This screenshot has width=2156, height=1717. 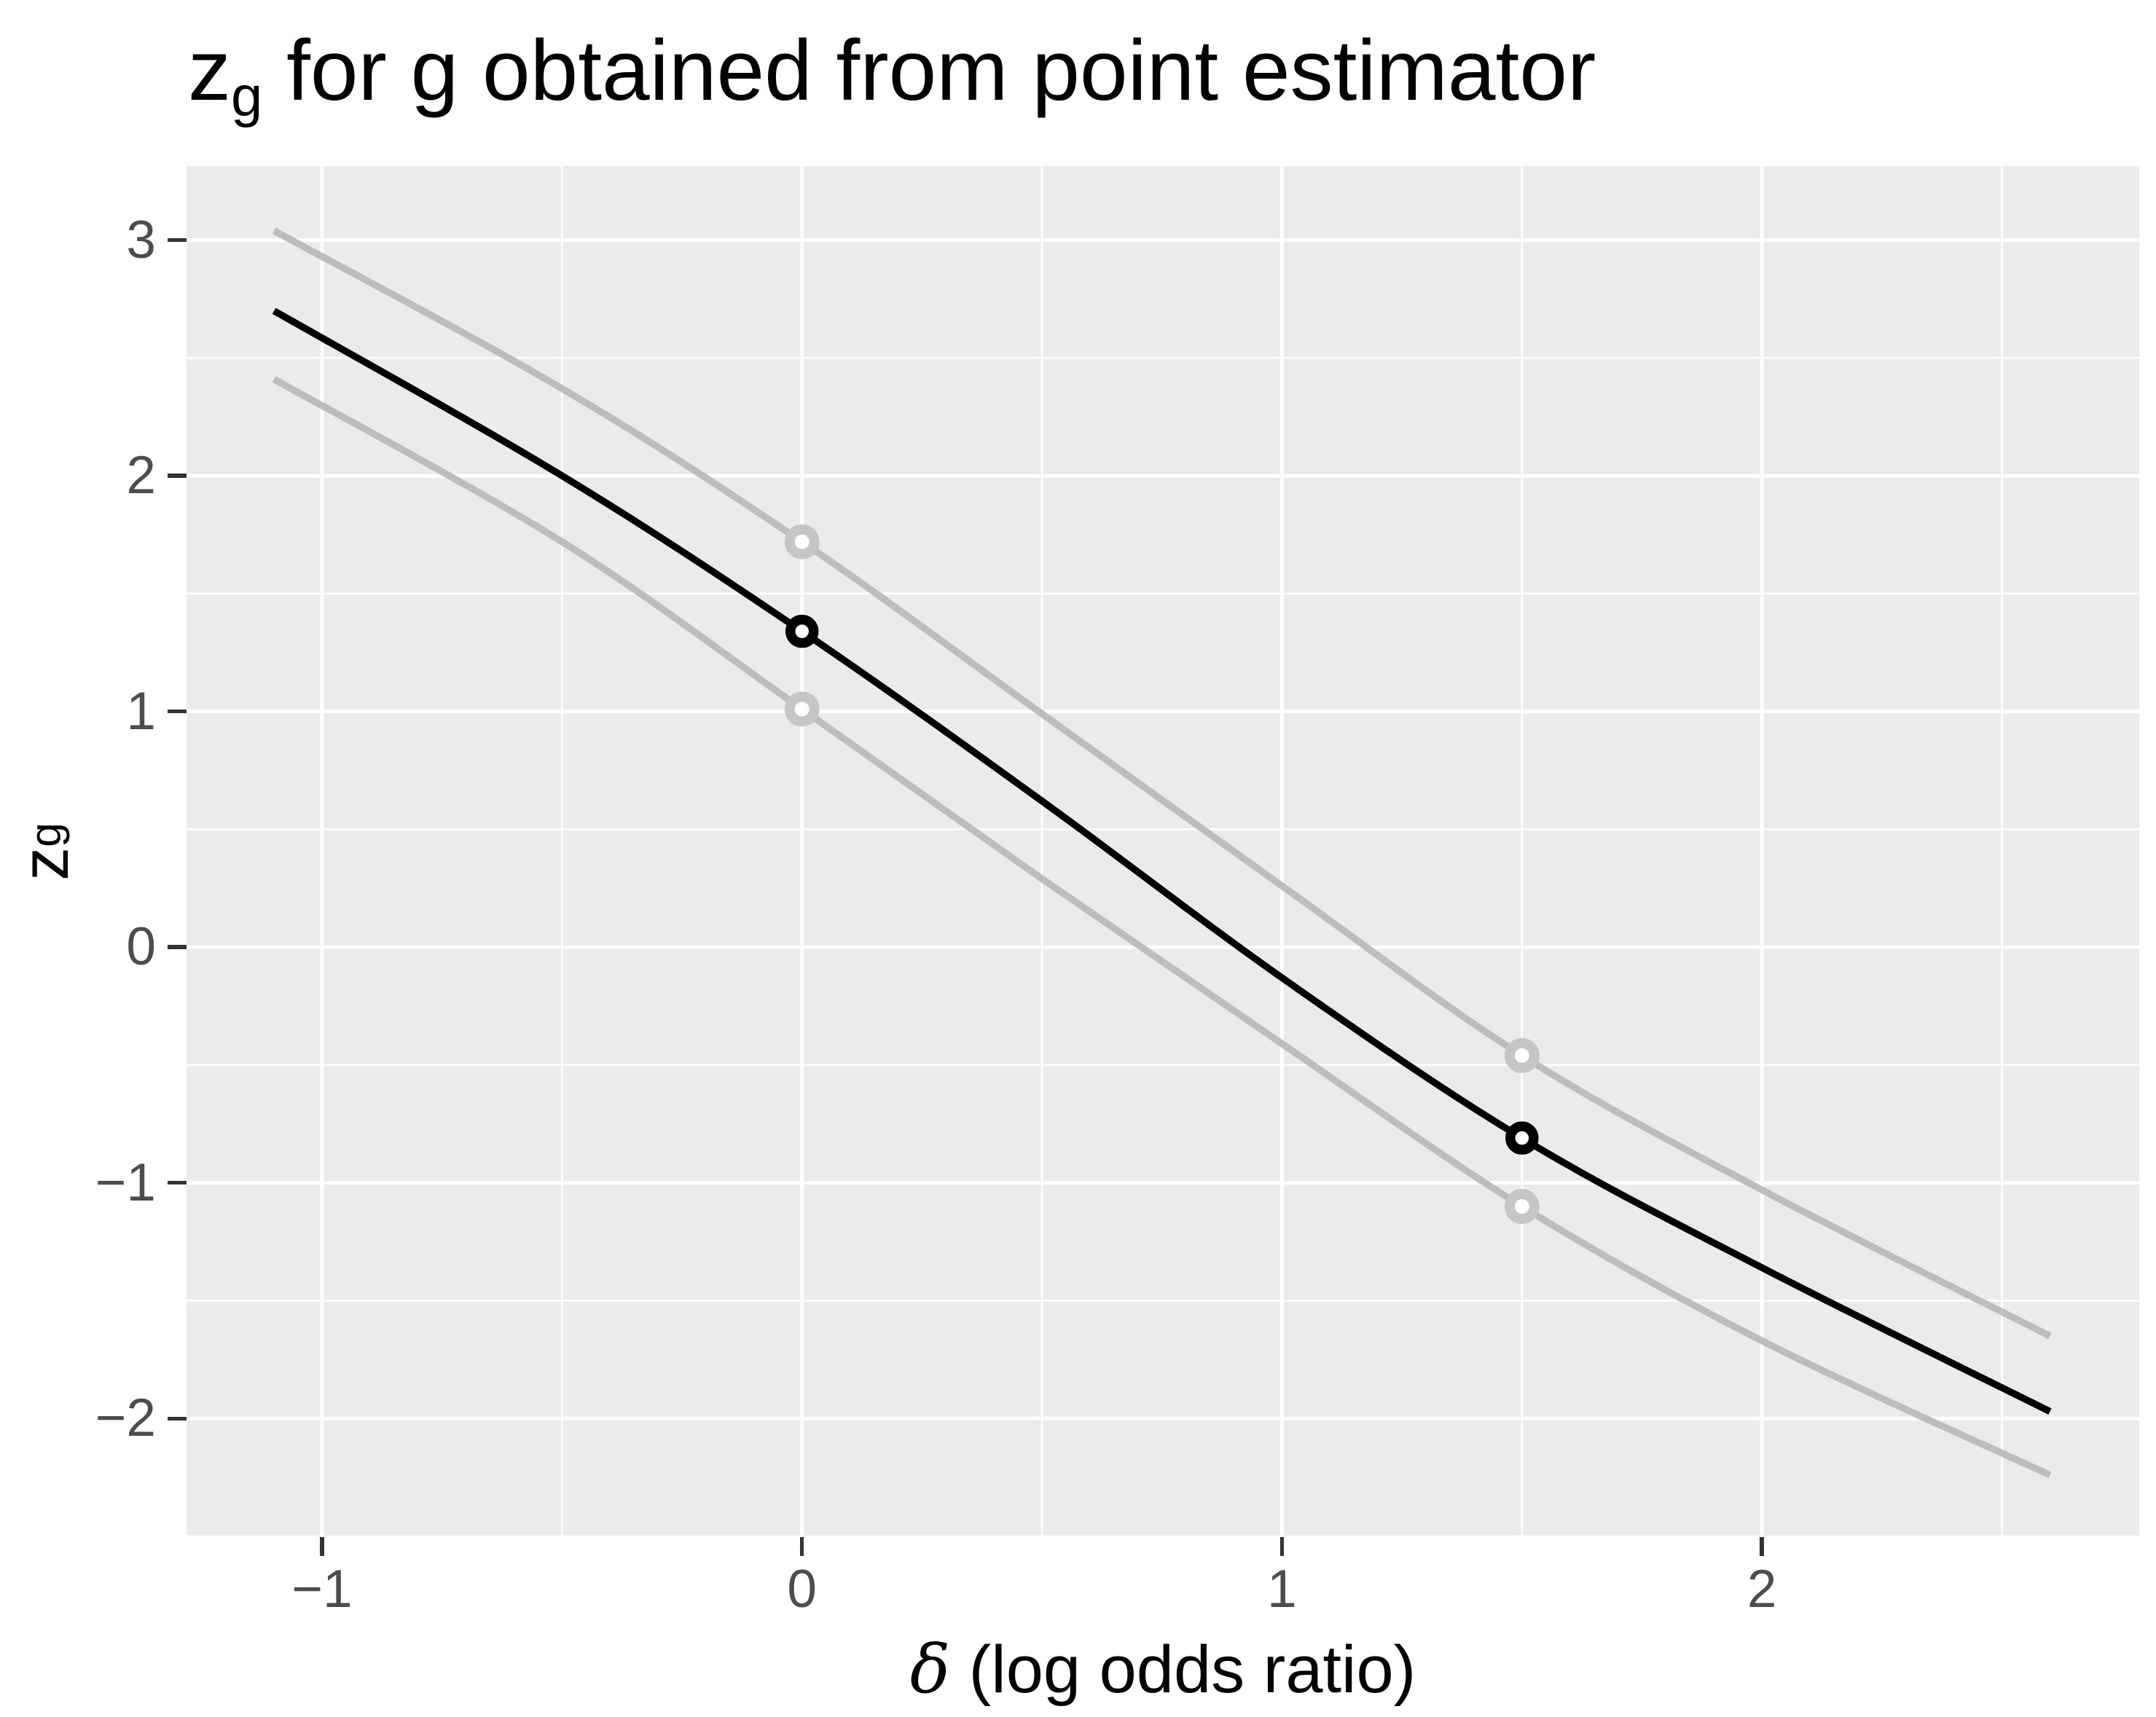 I want to click on x-tick-label: 0, so click(x=802, y=1590).